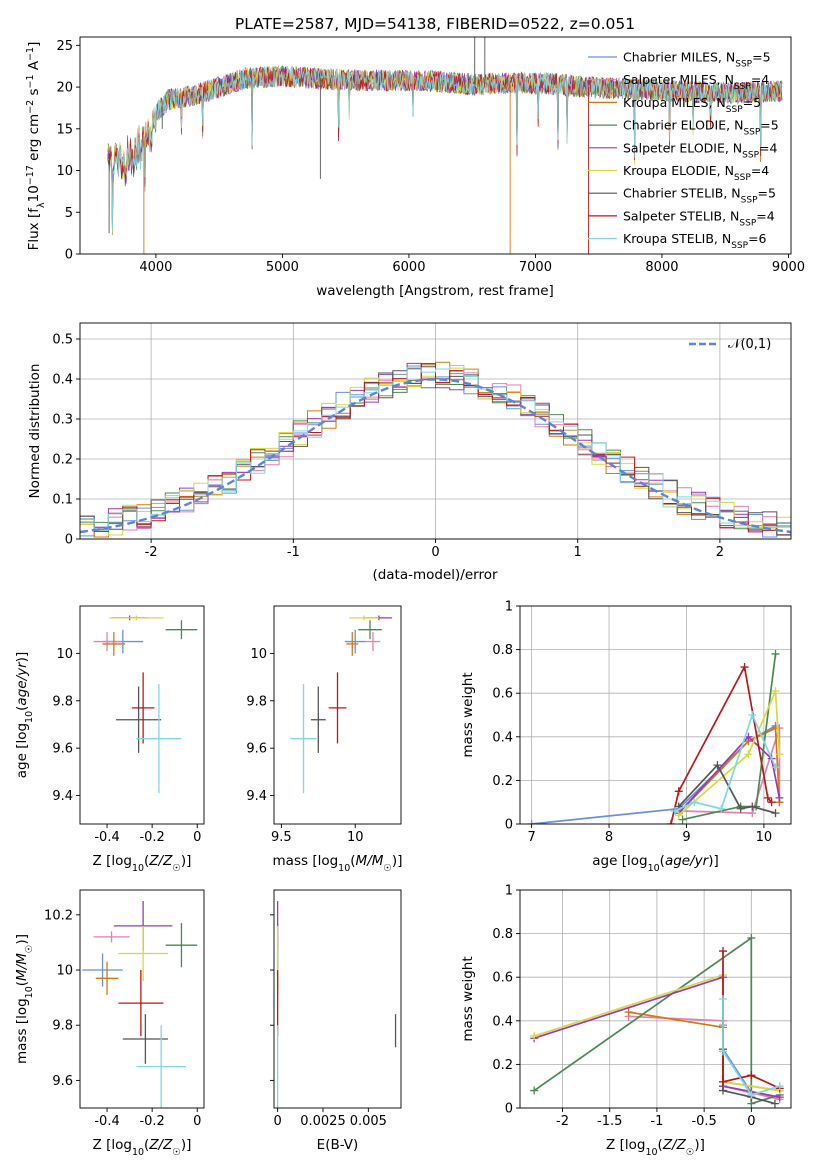 The width and height of the screenshot is (819, 1170). I want to click on x-tick-label: -0.2, so click(151, 837).